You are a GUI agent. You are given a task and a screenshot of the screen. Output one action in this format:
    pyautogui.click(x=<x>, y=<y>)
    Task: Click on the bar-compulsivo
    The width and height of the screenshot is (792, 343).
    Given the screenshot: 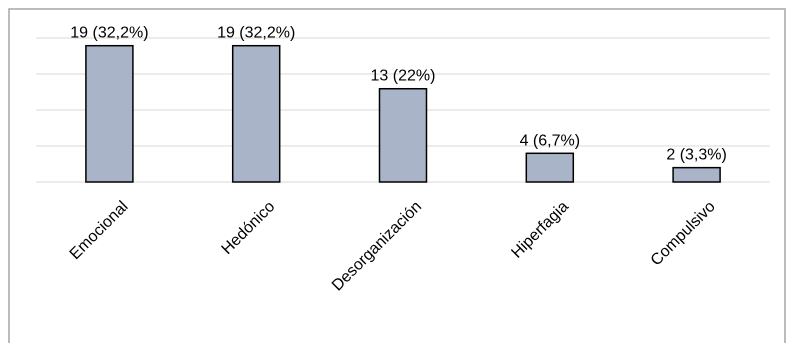 What is the action you would take?
    pyautogui.click(x=696, y=174)
    